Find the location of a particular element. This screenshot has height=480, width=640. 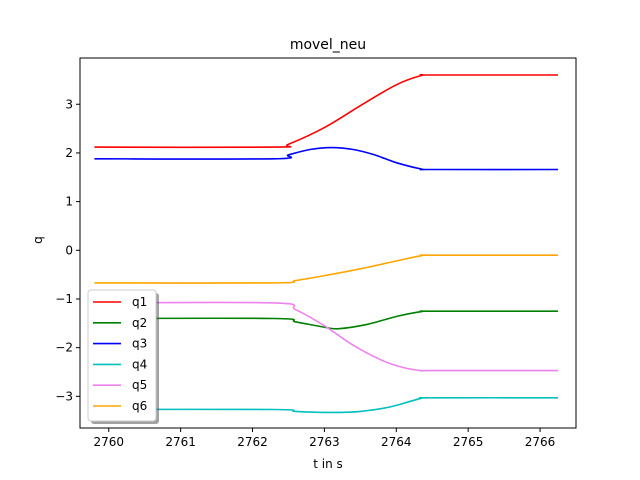

chart-title: movel_neu is located at coordinates (328, 45).